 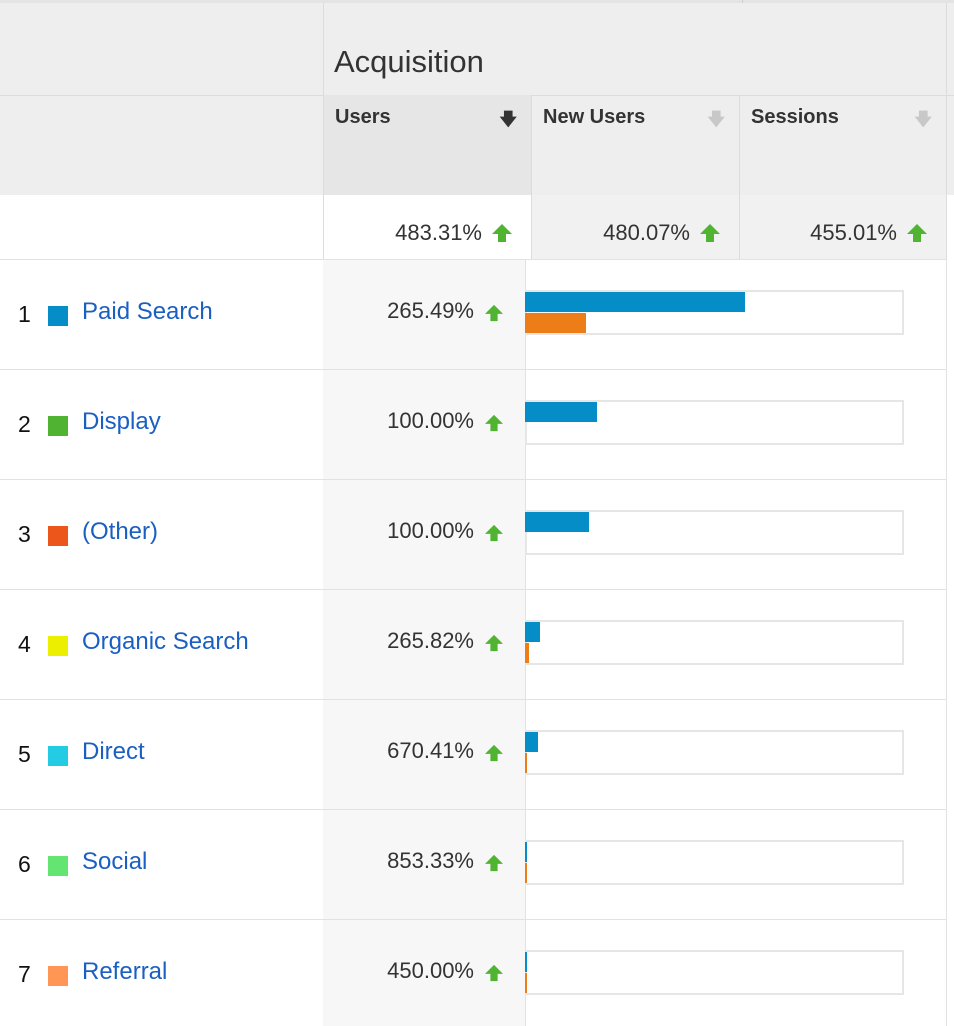 I want to click on users-change-value: 265.49%, so click(x=430, y=310).